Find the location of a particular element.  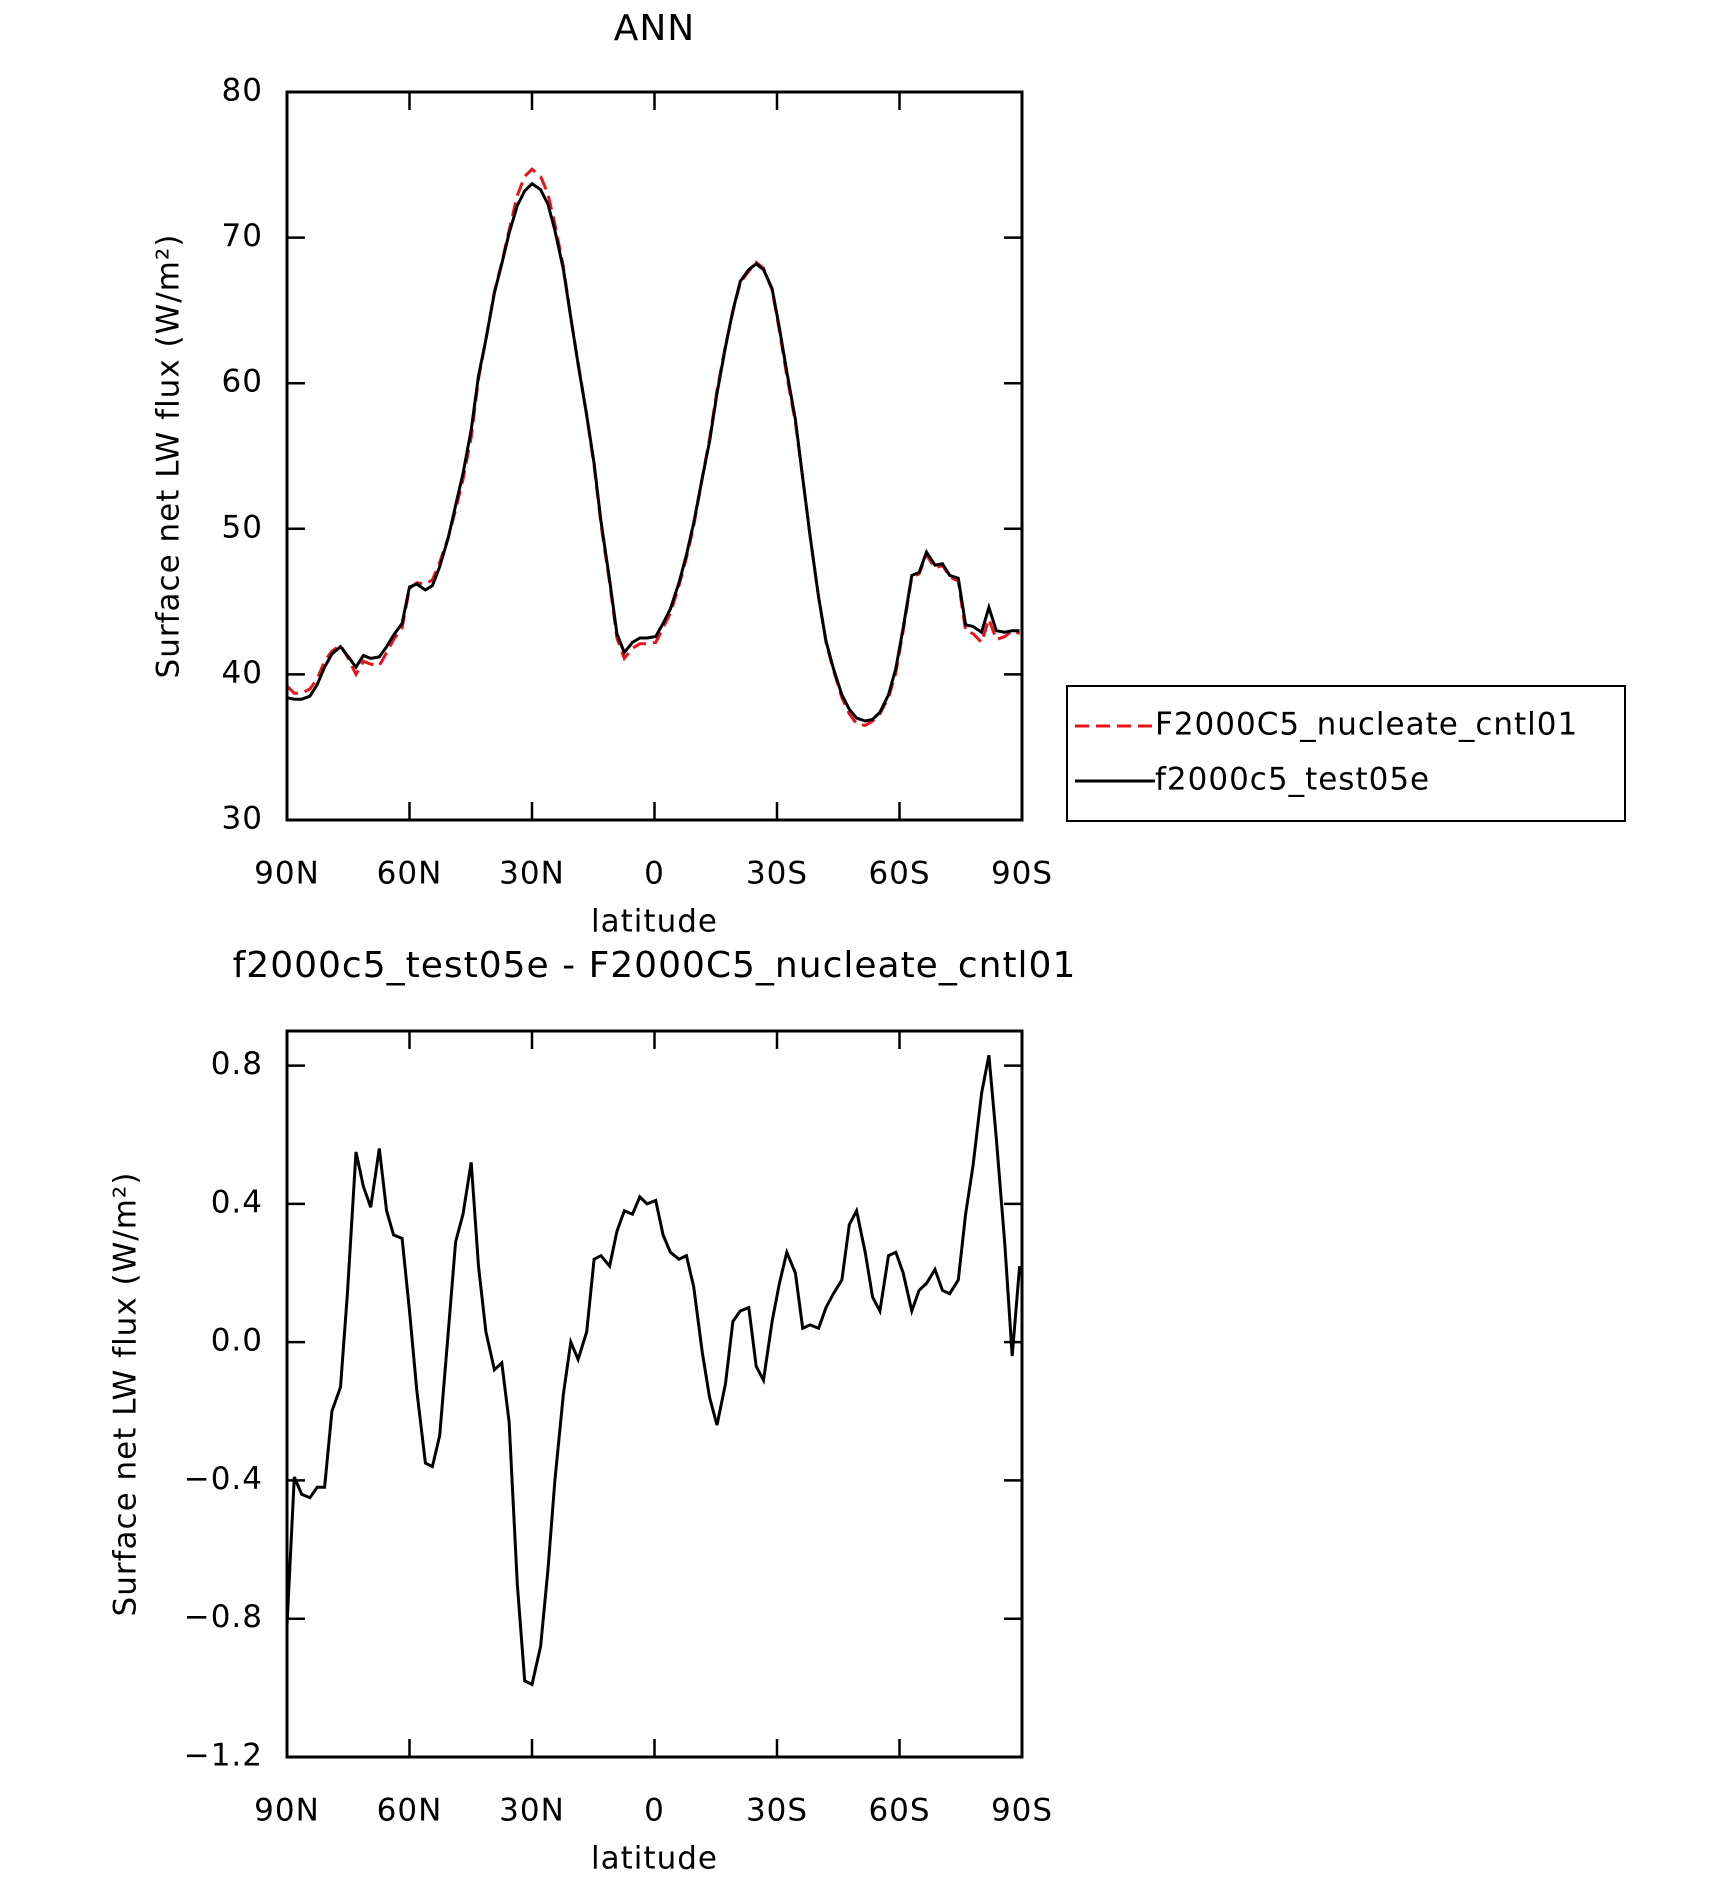

y-tick-label: 70 is located at coordinates (242, 236).